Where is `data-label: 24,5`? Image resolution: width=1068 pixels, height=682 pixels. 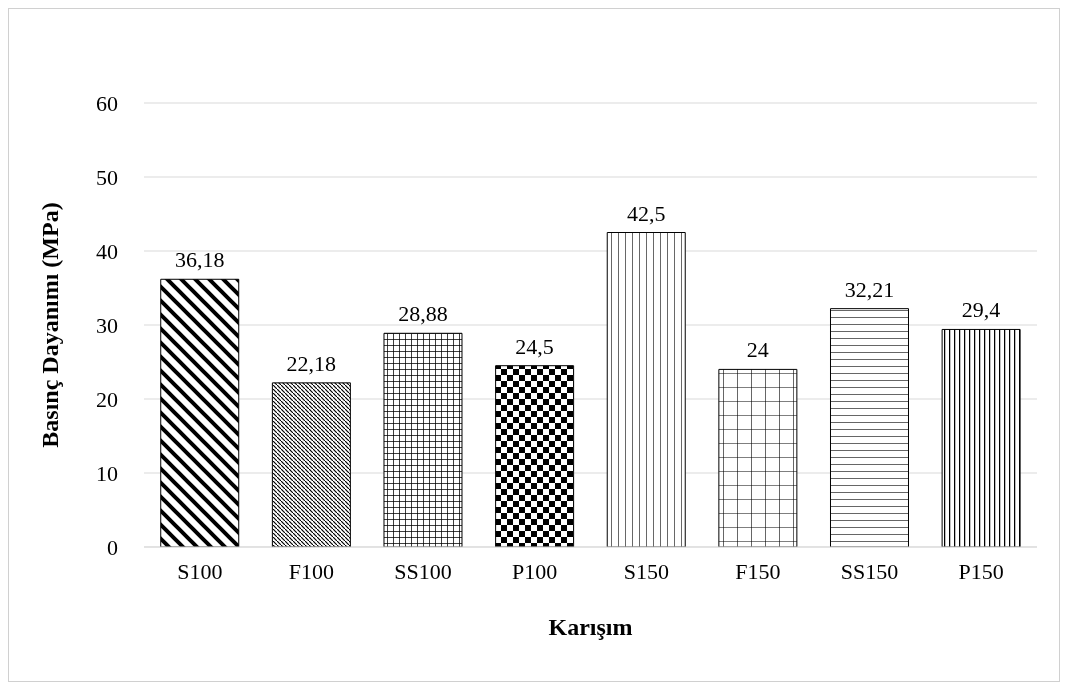 data-label: 24,5 is located at coordinates (534, 346).